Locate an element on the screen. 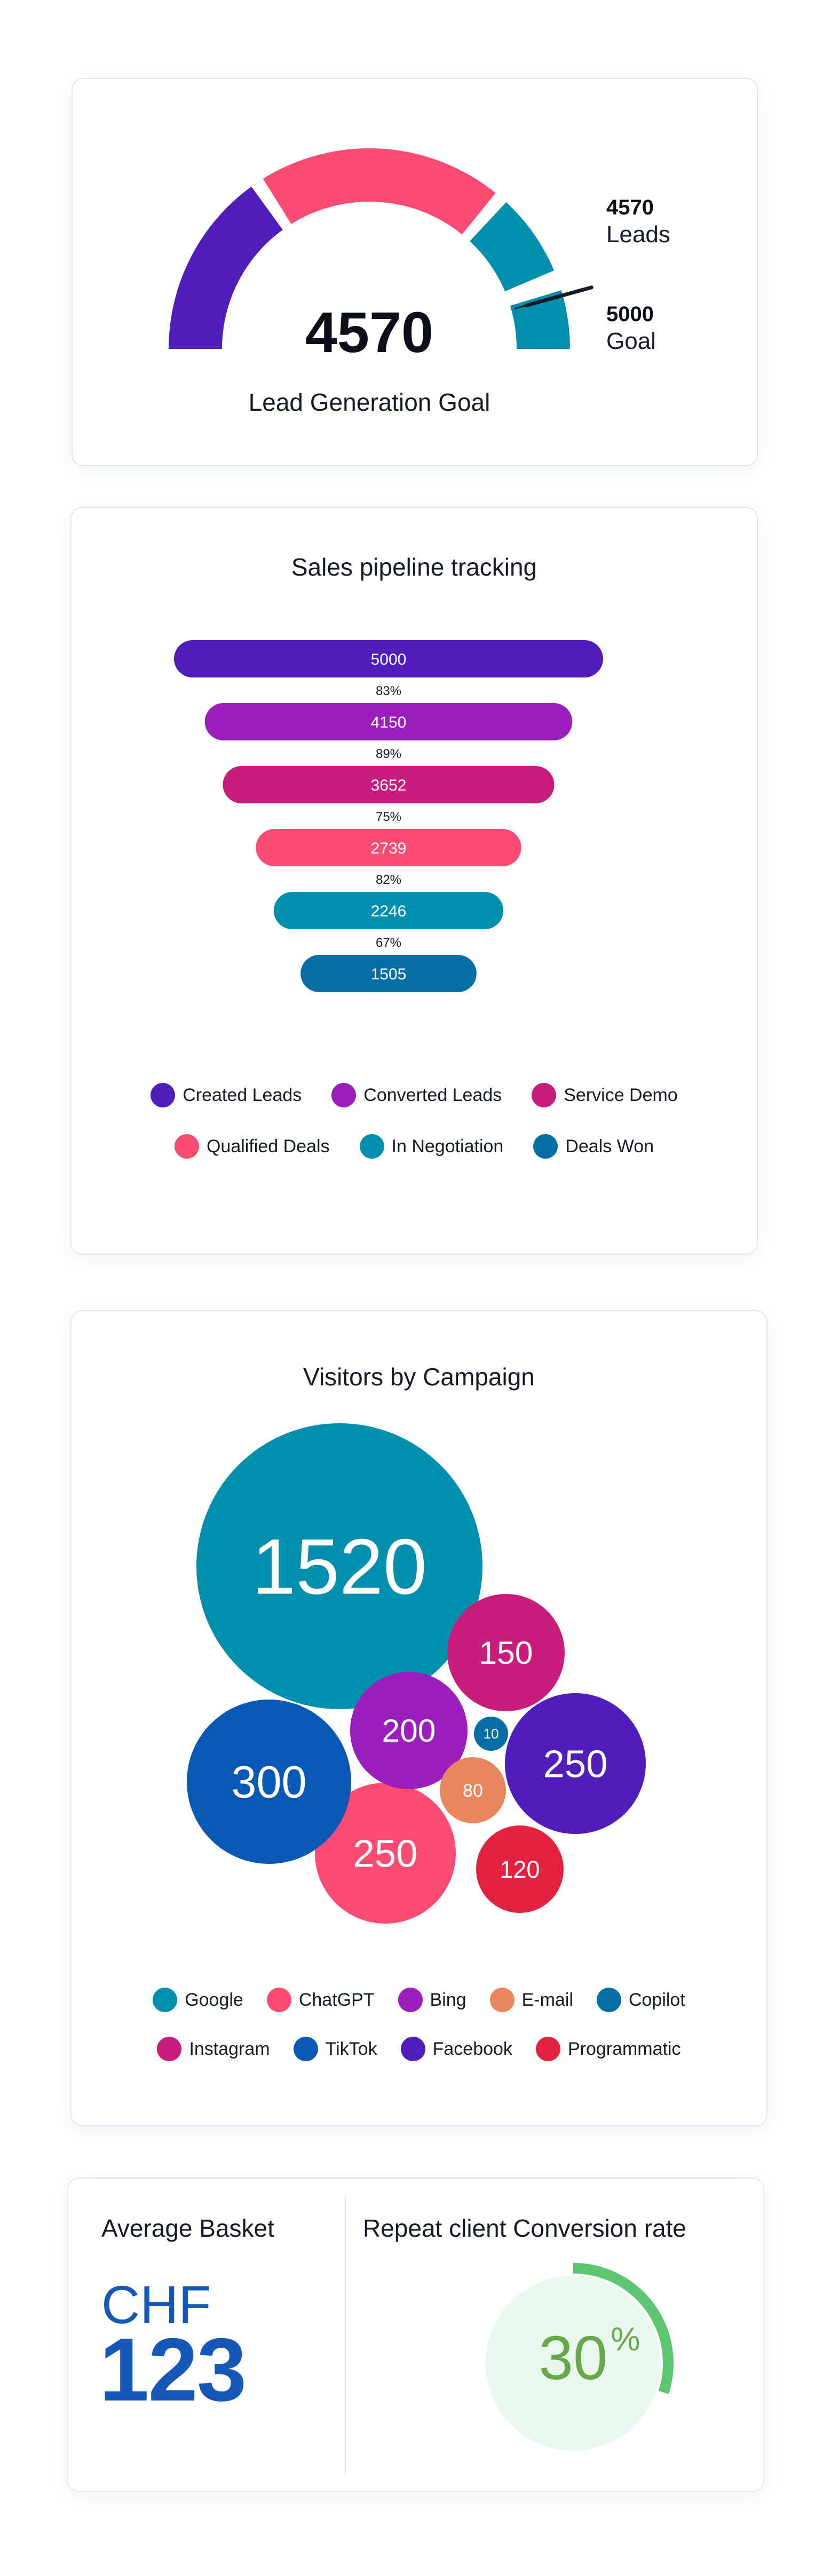  legend-label: Created Leads is located at coordinates (243, 1094).